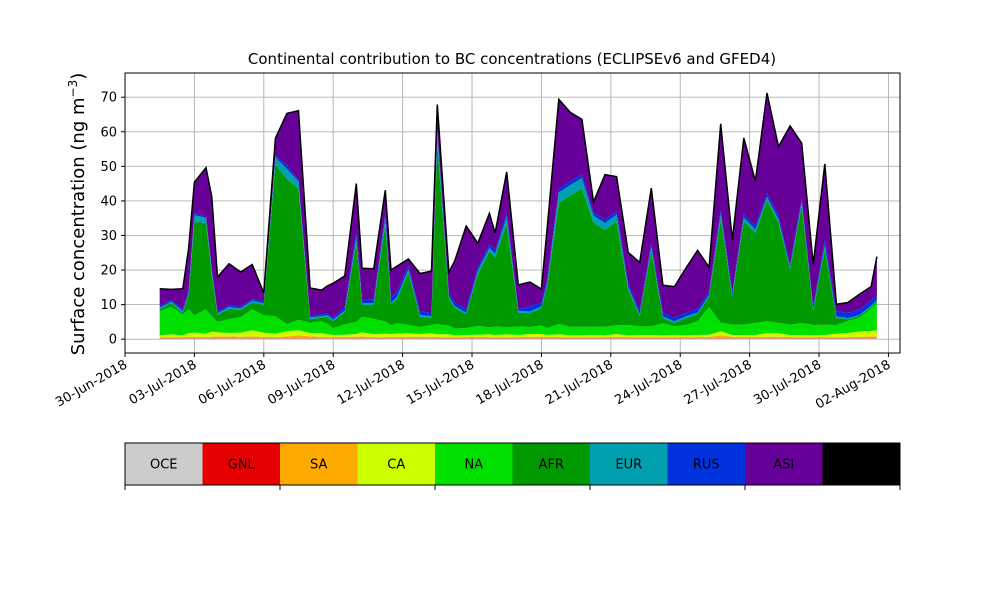 This screenshot has width=1000, height=600. I want to click on colorbar-swatch-aus, so click(861, 464).